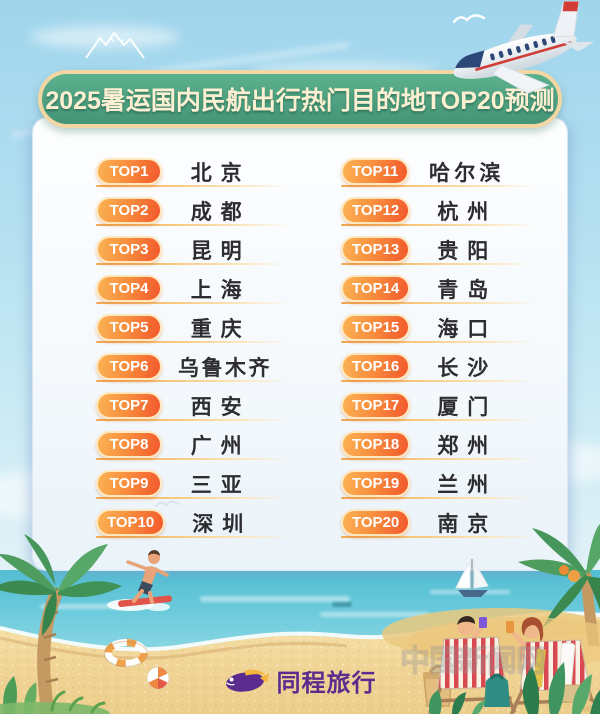 The image size is (600, 714). Describe the element at coordinates (376, 210) in the screenshot. I see `rank-badge: TOP12` at that location.